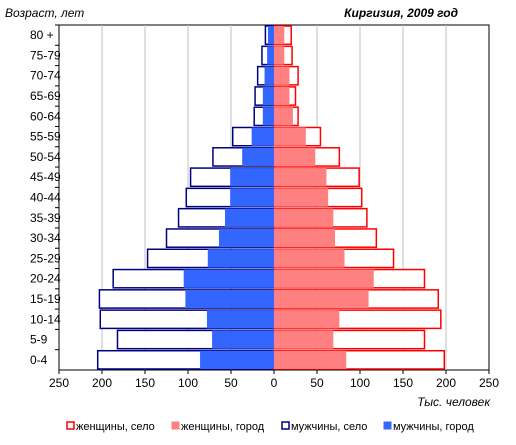 The image size is (516, 445). Describe the element at coordinates (44, 13) in the screenshot. I see `y-axis-title: Возраст, лет` at that location.